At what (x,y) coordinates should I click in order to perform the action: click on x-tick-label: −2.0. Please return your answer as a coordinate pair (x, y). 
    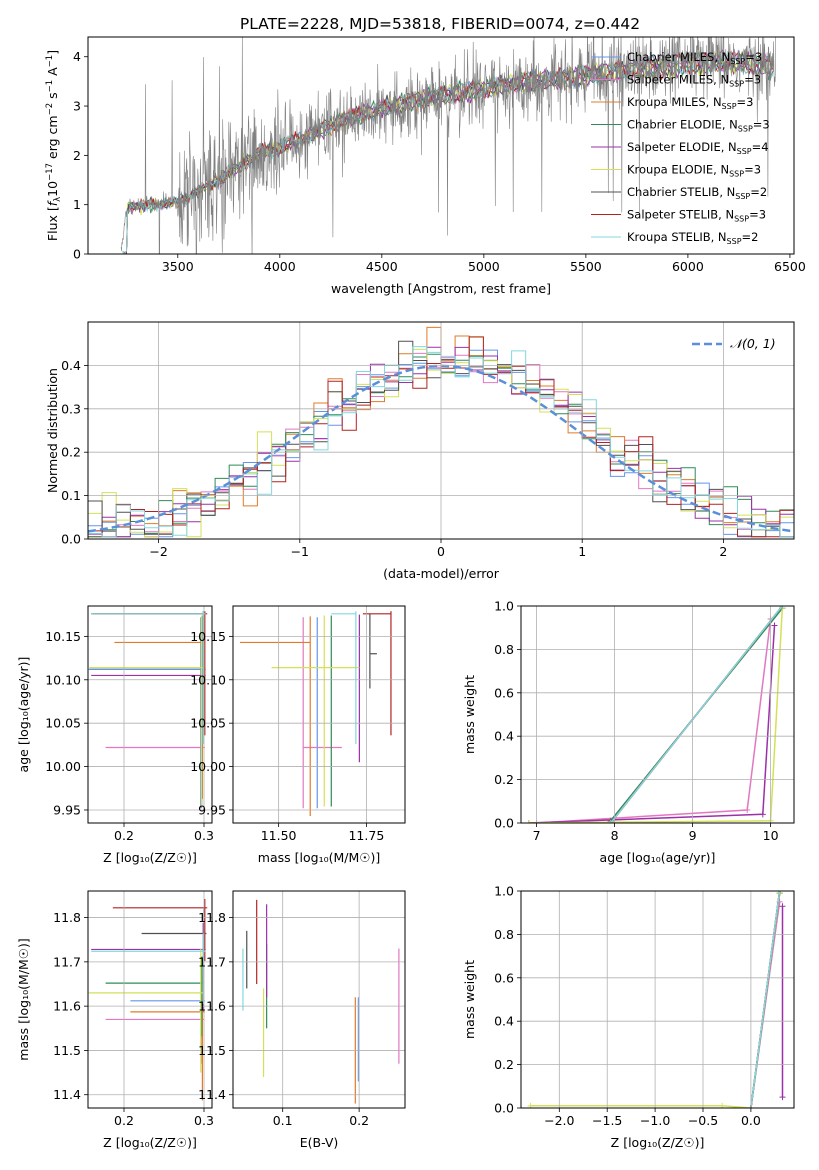
    Looking at the image, I should click on (559, 1120).